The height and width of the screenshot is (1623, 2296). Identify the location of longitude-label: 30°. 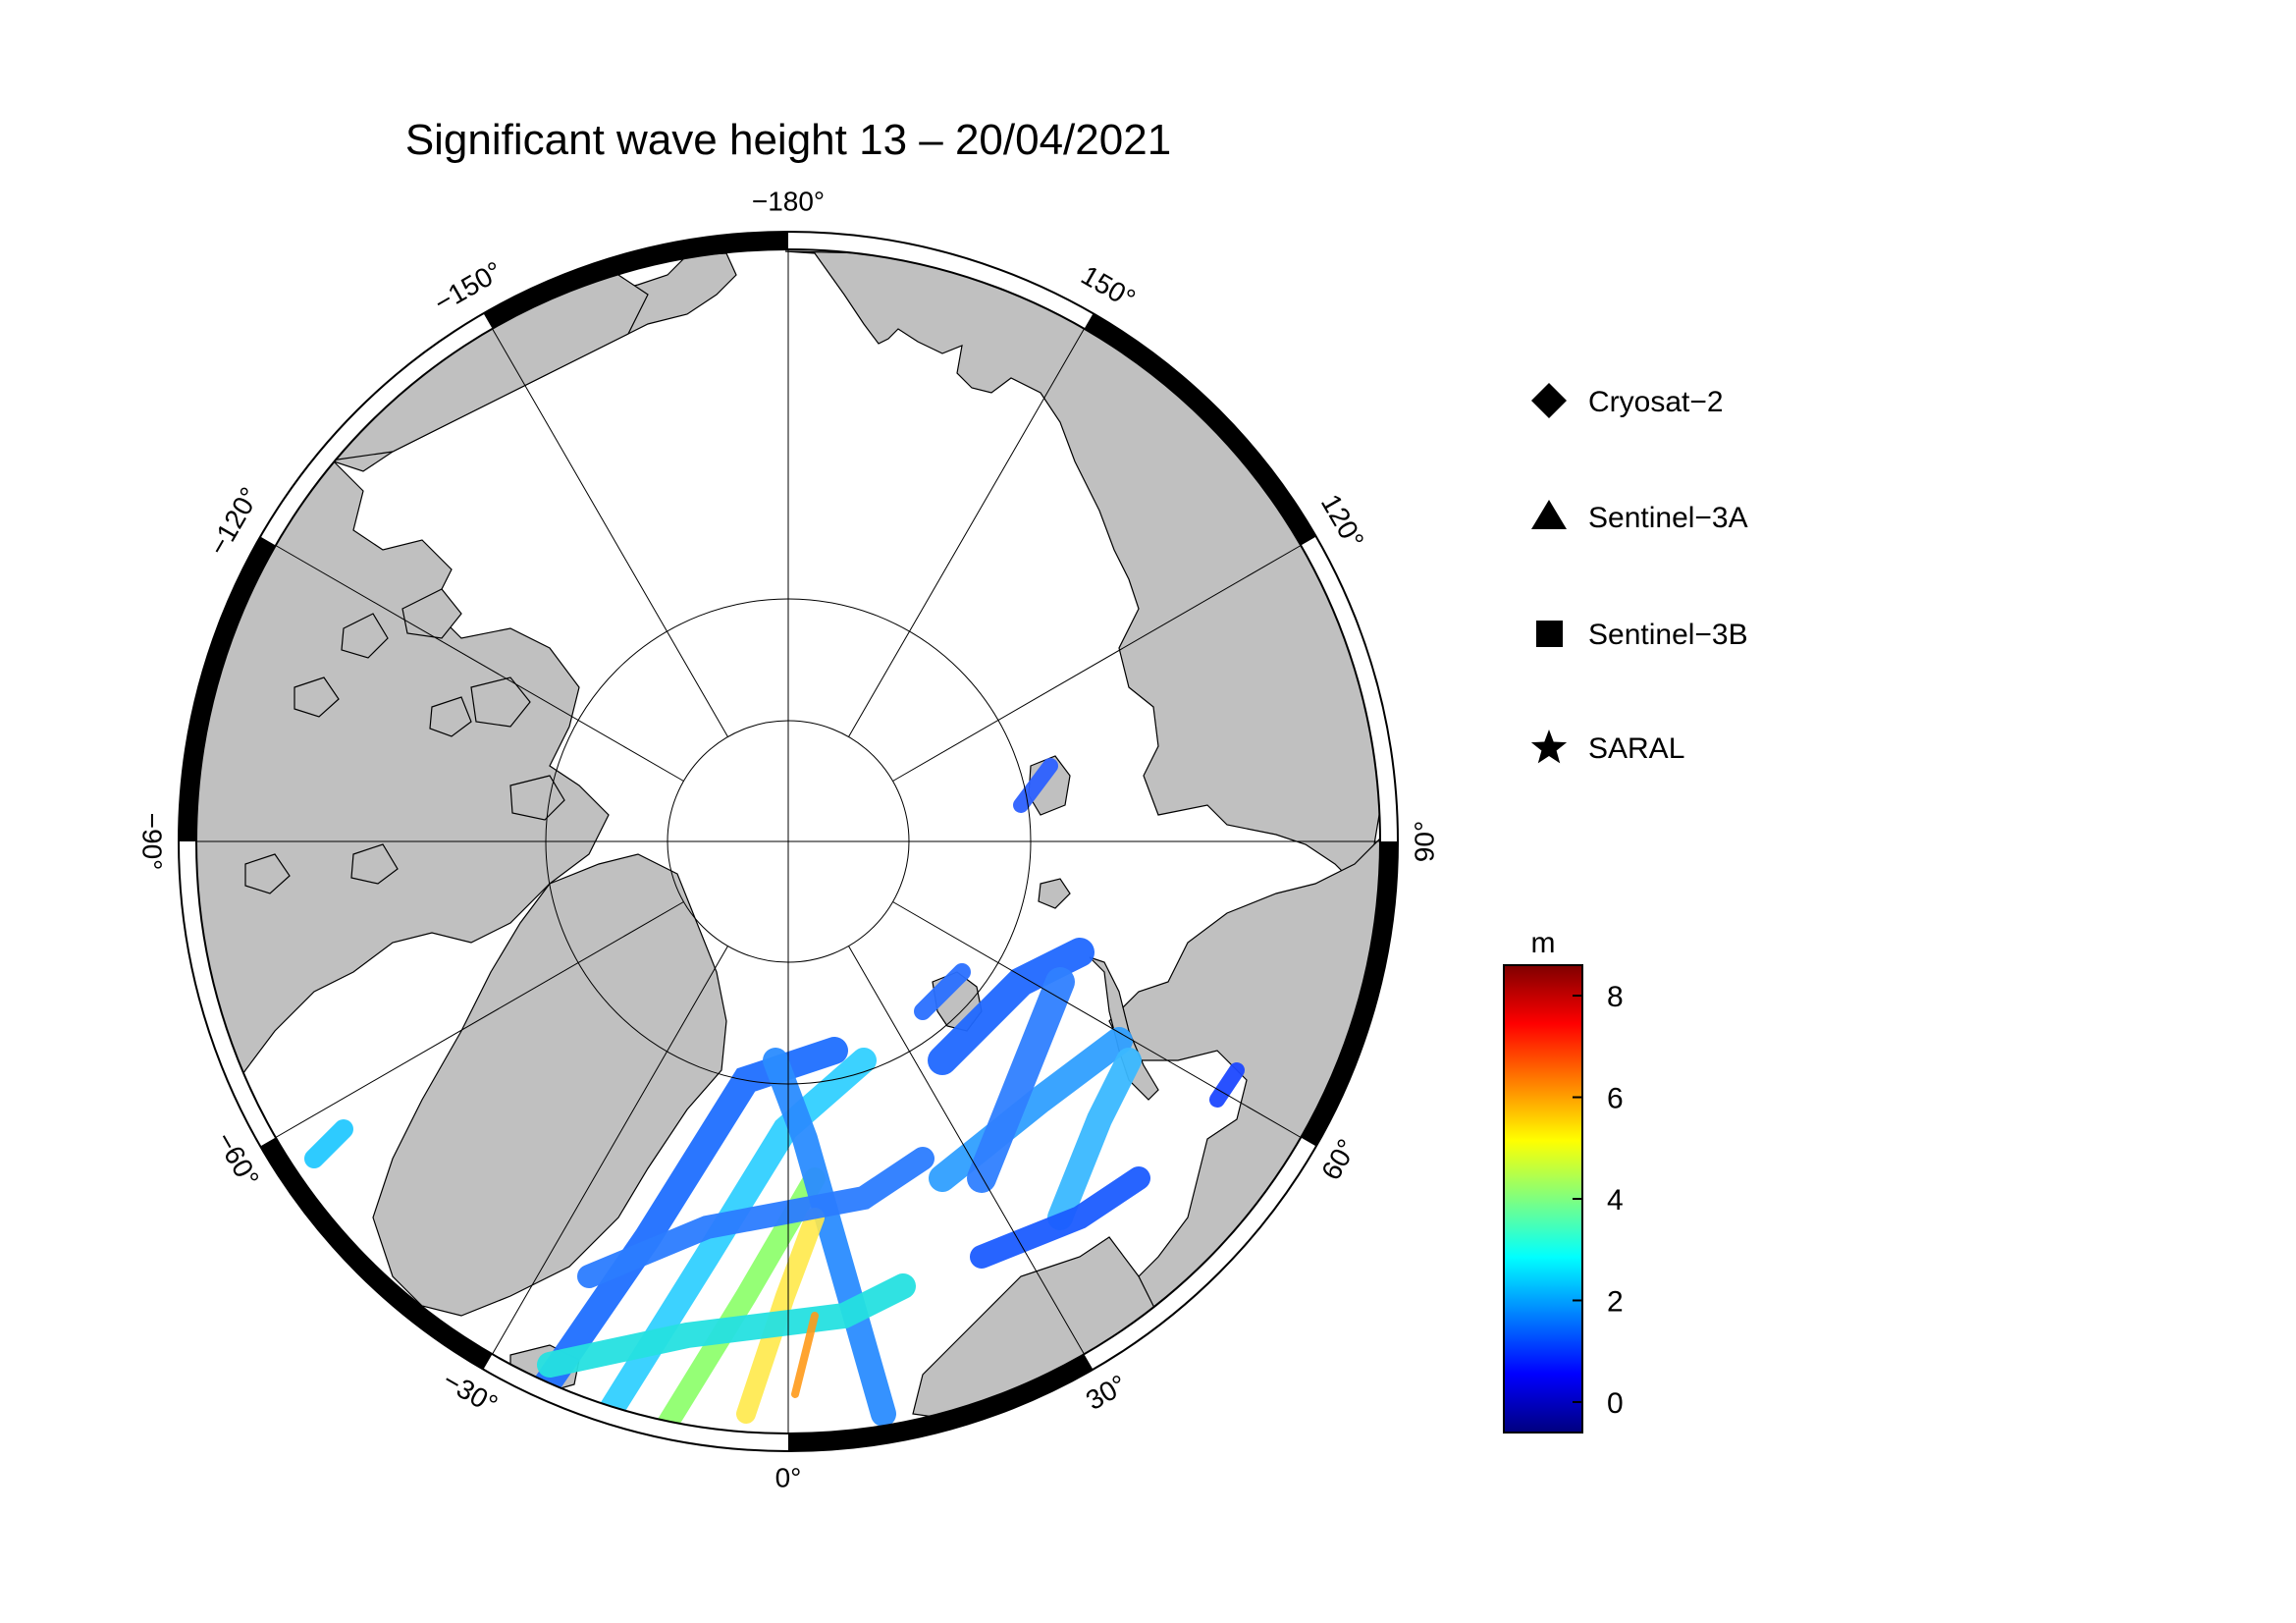
(1106, 1392).